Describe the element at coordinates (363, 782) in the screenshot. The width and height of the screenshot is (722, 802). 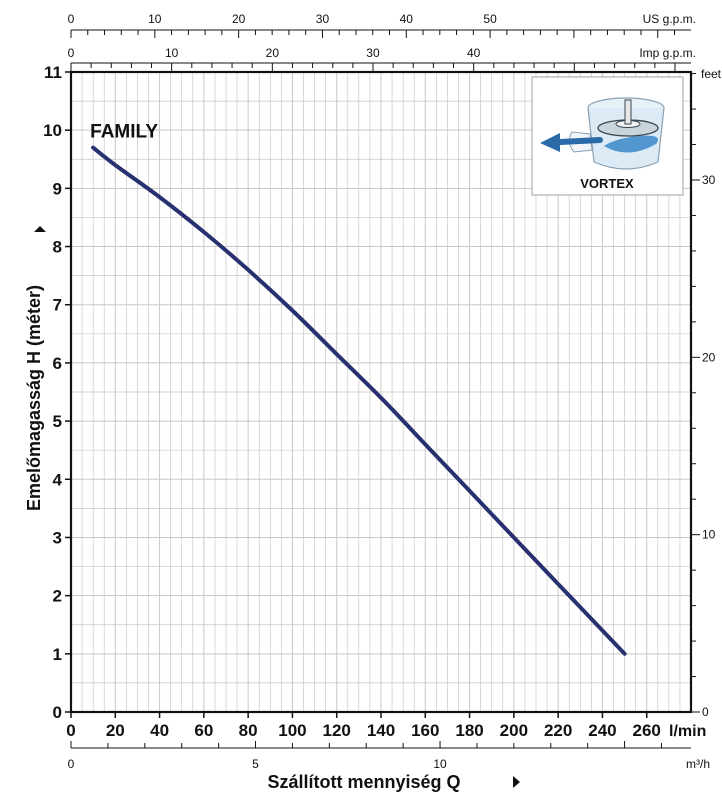
I see `x-axis-title: Szállított mennyiség Q` at that location.